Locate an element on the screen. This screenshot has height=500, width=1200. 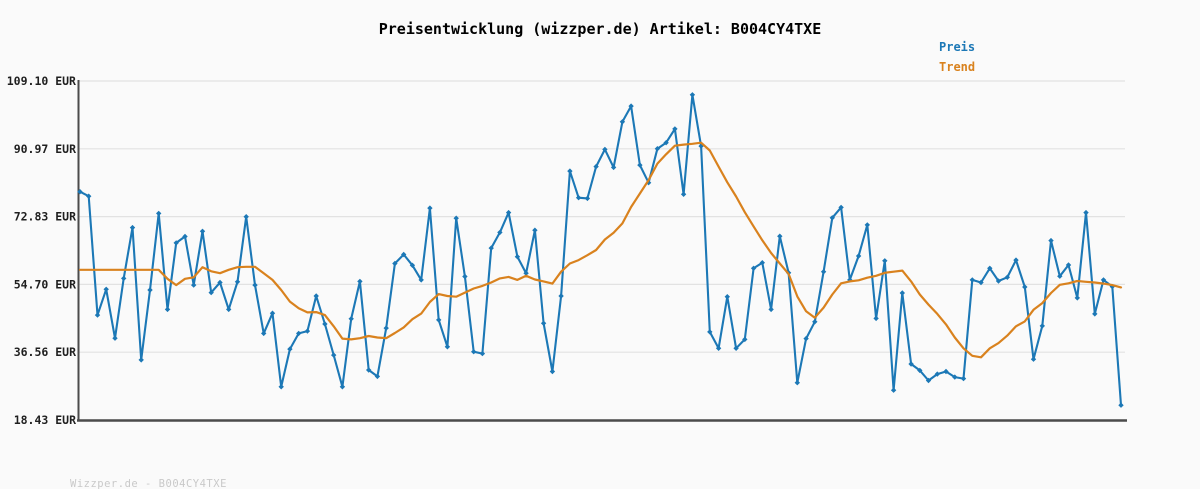
y-axis-tick-label: 54.70 EUR is located at coordinates (45, 284).